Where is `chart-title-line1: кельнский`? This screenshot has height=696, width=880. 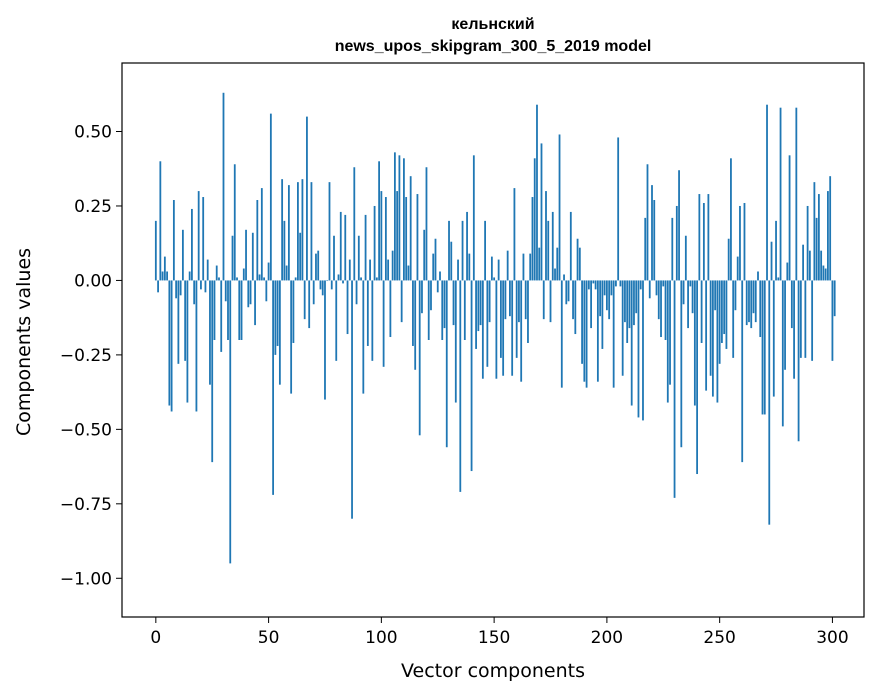
chart-title-line1: кельнский is located at coordinates (492, 24).